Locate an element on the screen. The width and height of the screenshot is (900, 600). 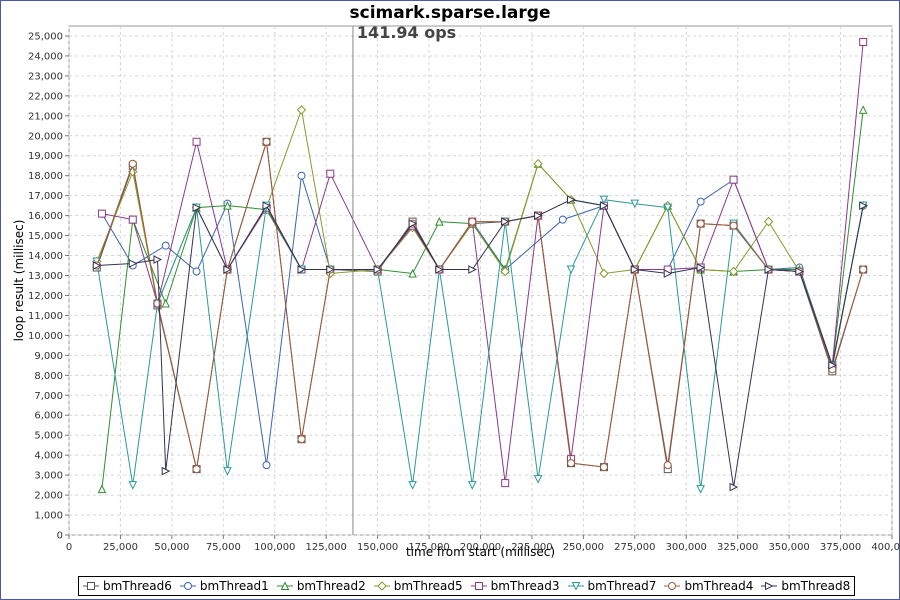
y-tick-label: 5,000 is located at coordinates (48, 436).